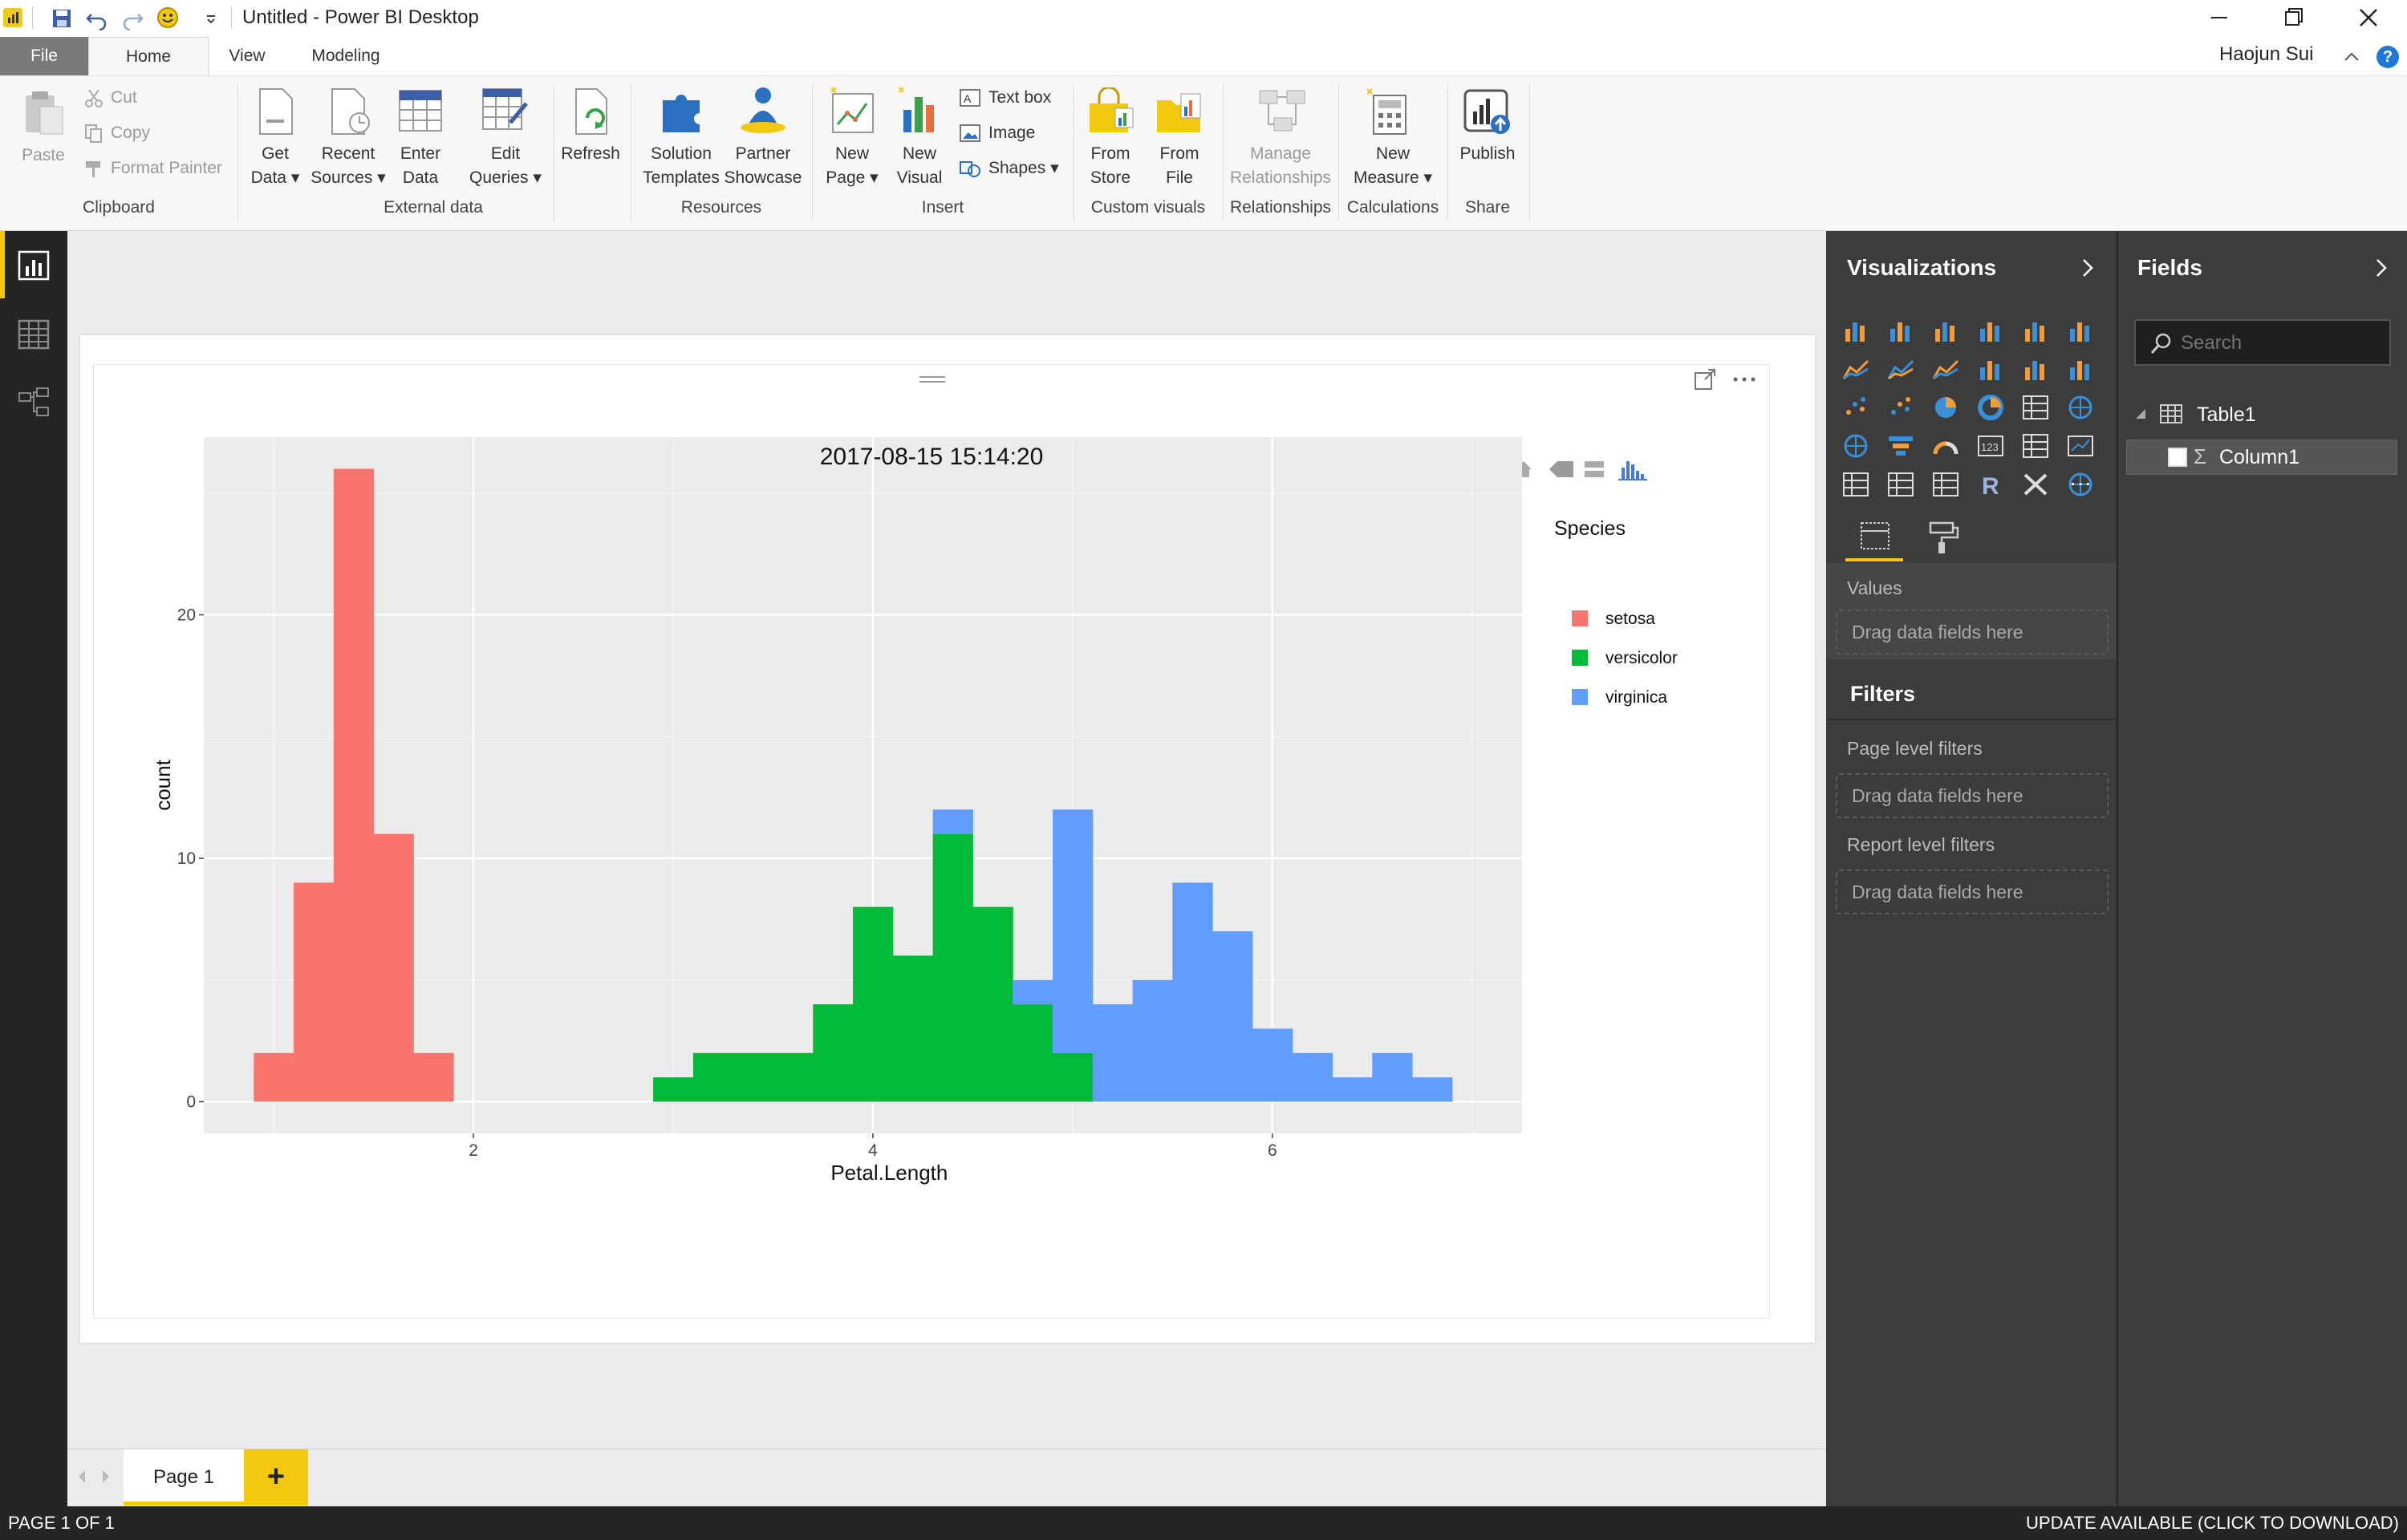 The height and width of the screenshot is (1540, 2407). What do you see at coordinates (1991, 446) in the screenshot?
I see `visual-card-icon: 123` at bounding box center [1991, 446].